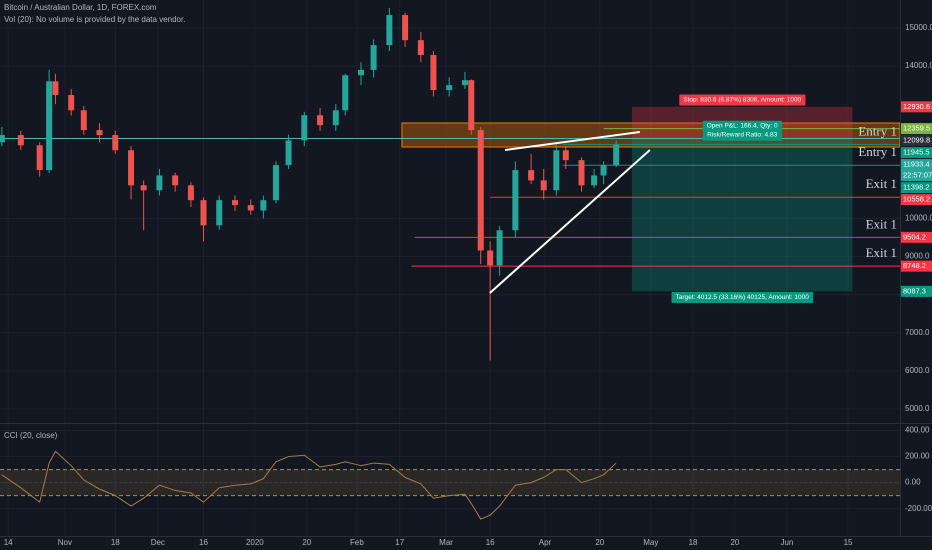 Image resolution: width=932 pixels, height=550 pixels. I want to click on y-tick-label: 7000.0, so click(917, 332).